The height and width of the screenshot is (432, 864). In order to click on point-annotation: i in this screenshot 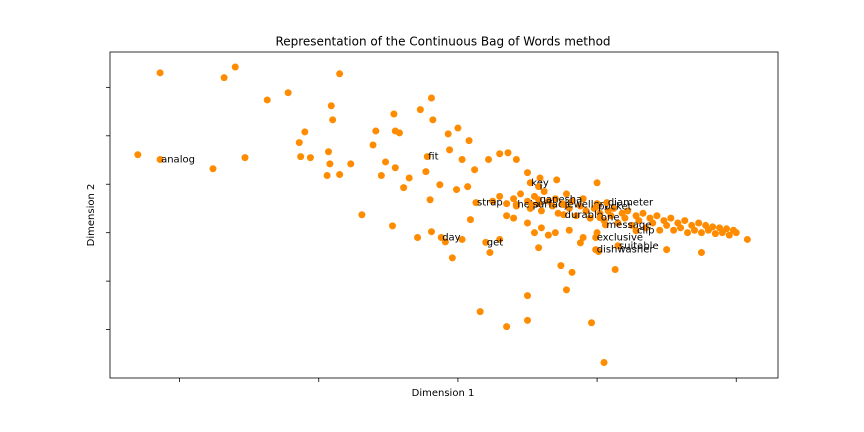, I will do `click(541, 187)`.